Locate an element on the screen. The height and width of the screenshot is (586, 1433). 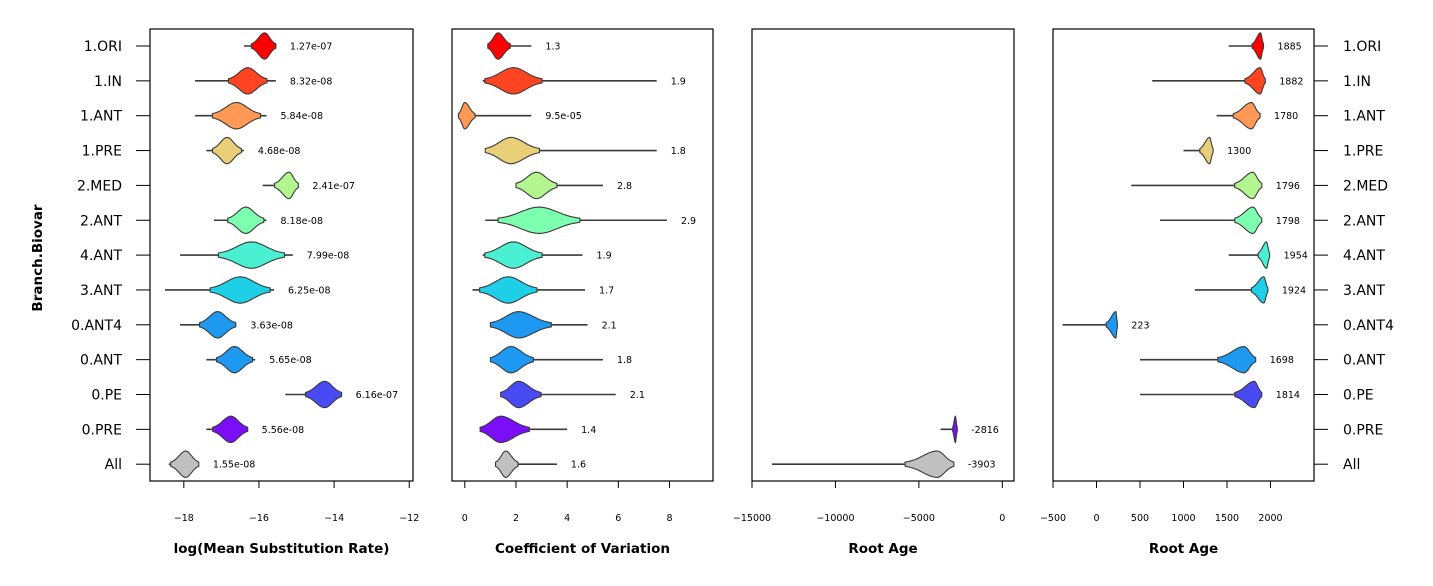
annotation-0-ant: 1698 is located at coordinates (1282, 360).